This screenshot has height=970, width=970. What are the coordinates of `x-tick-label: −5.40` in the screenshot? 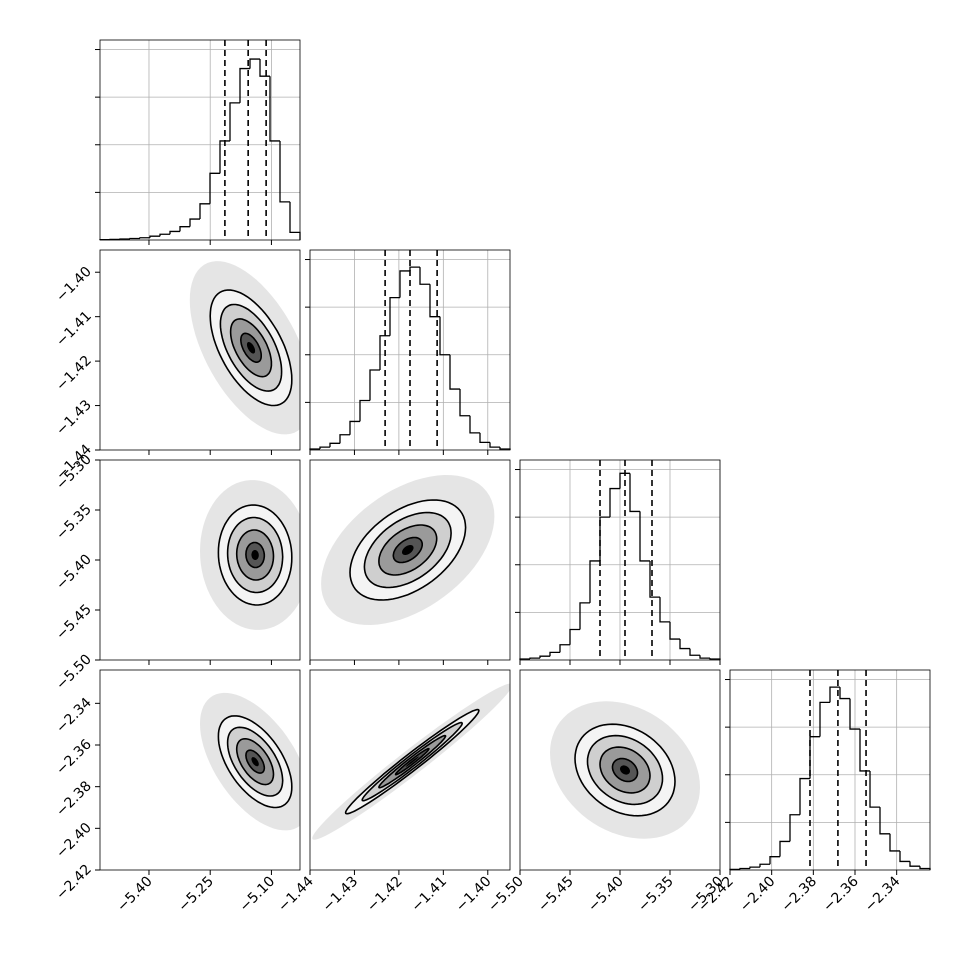 It's located at (606, 895).